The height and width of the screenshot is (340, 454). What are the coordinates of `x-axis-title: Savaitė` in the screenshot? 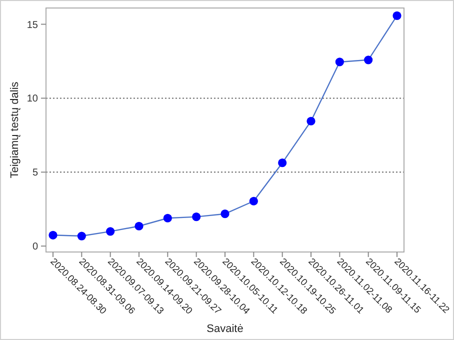 It's located at (225, 329).